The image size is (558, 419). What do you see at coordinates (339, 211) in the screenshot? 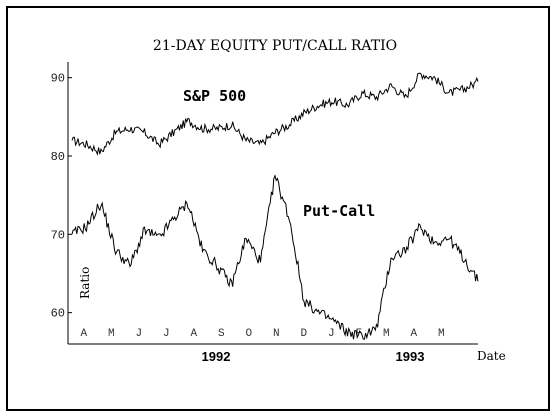
I see `legend-put-call: Put-Call` at bounding box center [339, 211].